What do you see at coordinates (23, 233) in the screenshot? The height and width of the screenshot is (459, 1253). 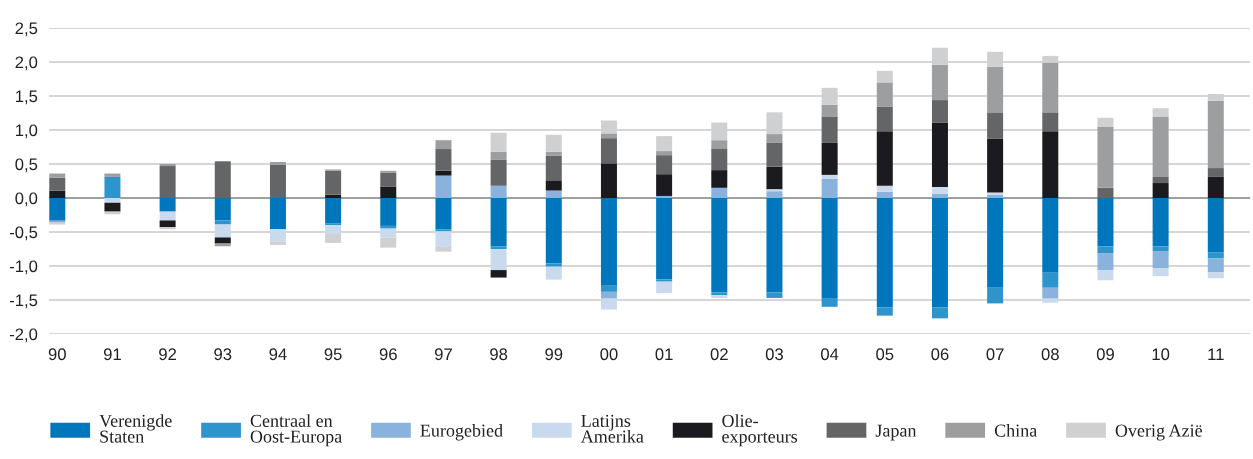 I see `y-tick-label: -0,5` at bounding box center [23, 233].